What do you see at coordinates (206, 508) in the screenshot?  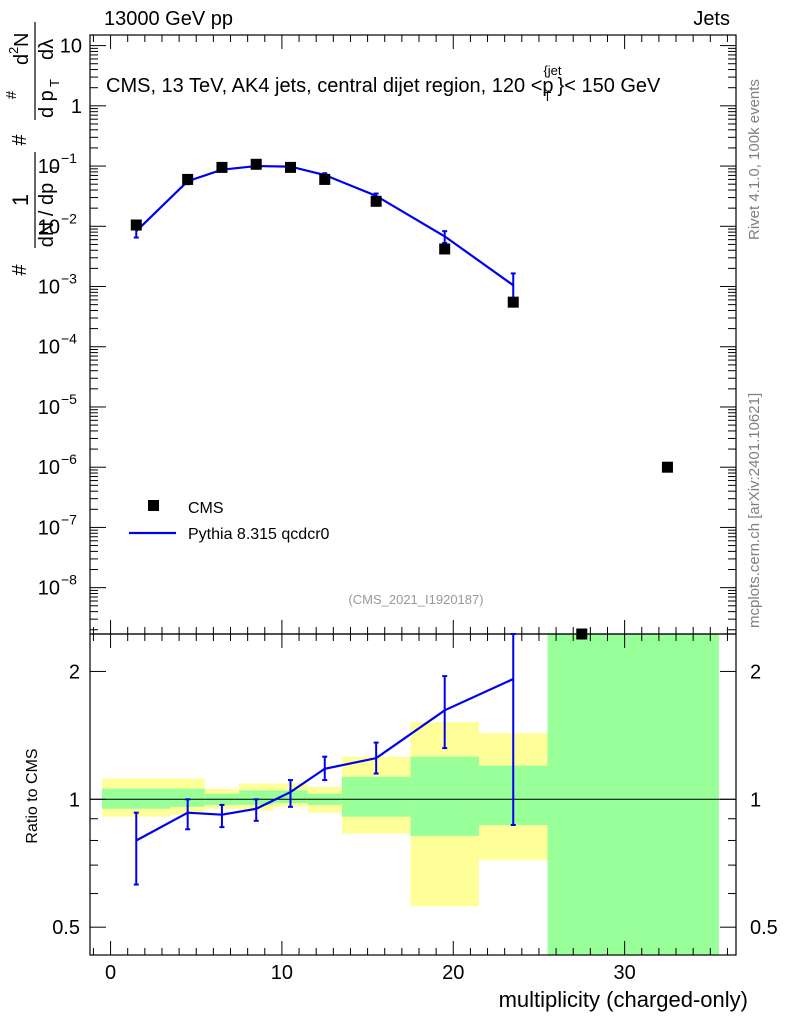 I see `legend-label-cms: CMS` at bounding box center [206, 508].